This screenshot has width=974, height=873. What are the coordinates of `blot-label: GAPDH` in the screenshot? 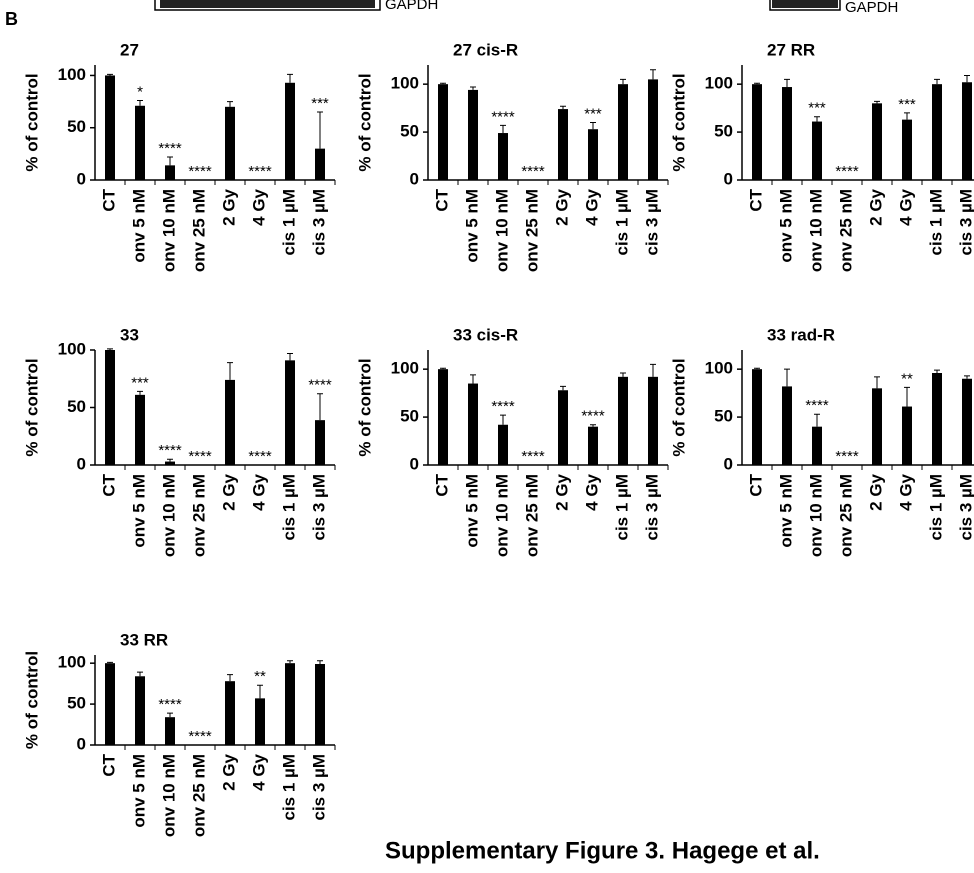 It's located at (411, 6).